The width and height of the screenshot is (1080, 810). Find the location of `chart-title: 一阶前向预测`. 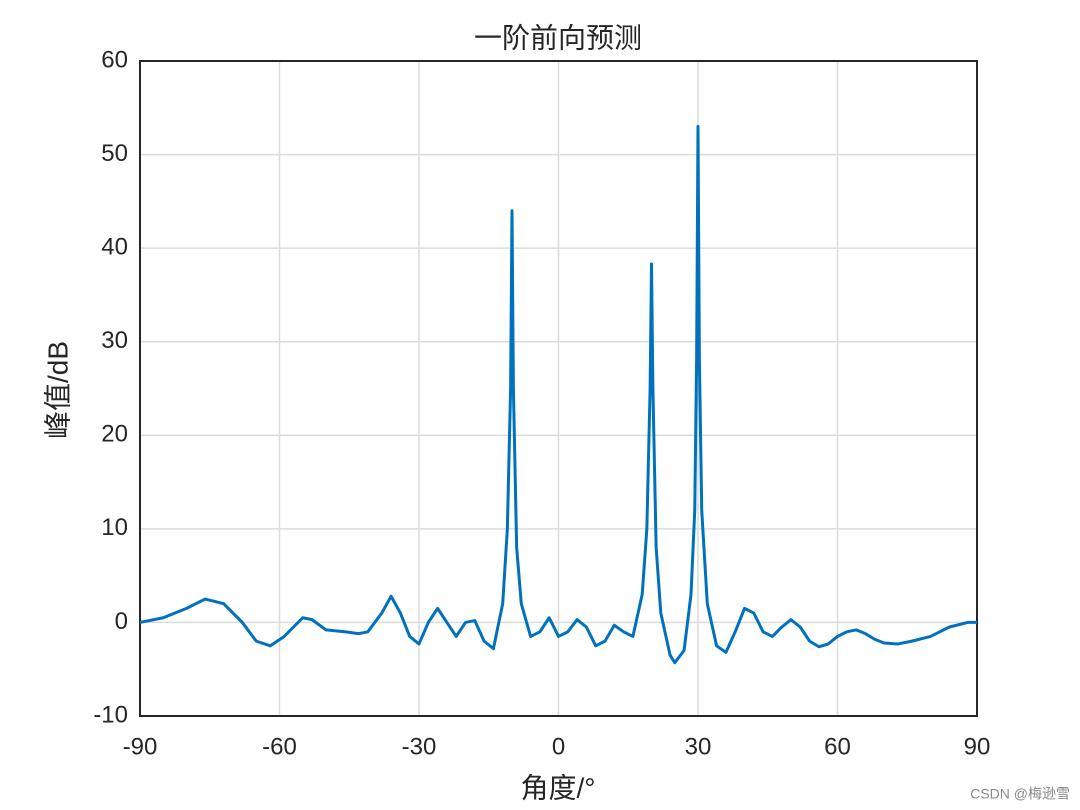

chart-title: 一阶前向预测 is located at coordinates (558, 37).